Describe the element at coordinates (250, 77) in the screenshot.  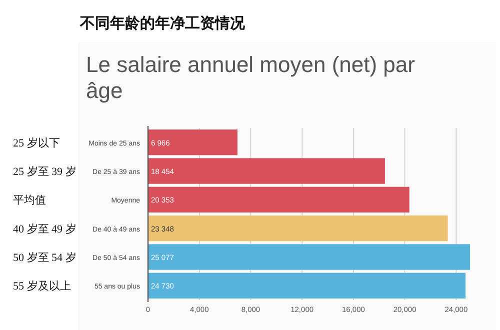
I see `chart-subtitle: Le salaire annuel moyen (net) par âge` at that location.